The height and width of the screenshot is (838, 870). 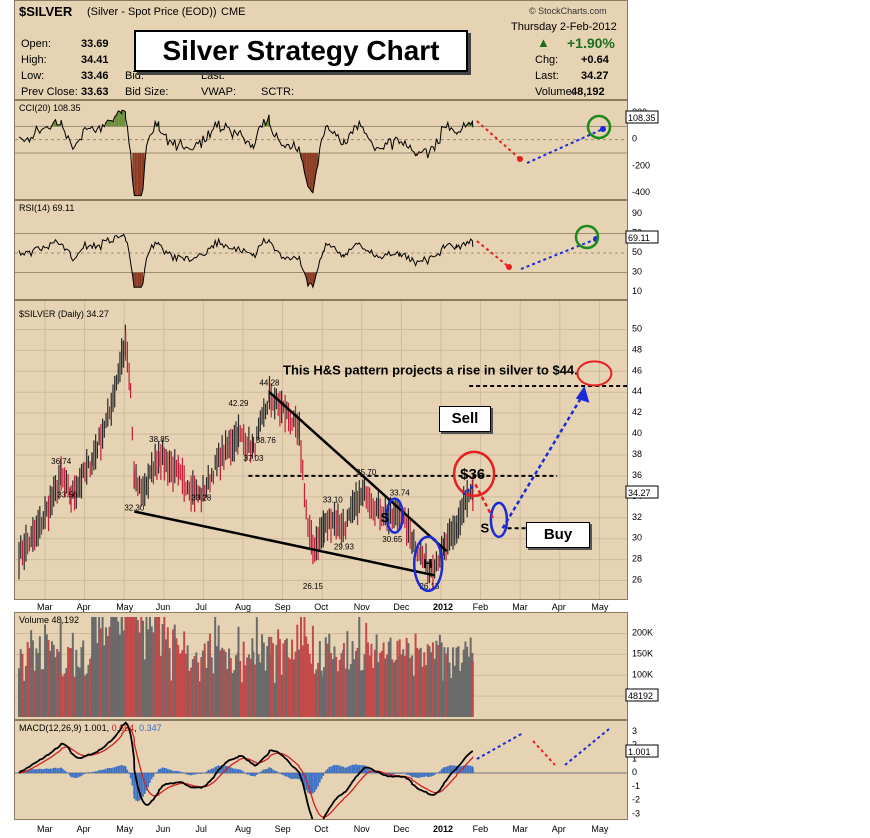 What do you see at coordinates (642, 237) in the screenshot?
I see `rsi-current-value-box` at bounding box center [642, 237].